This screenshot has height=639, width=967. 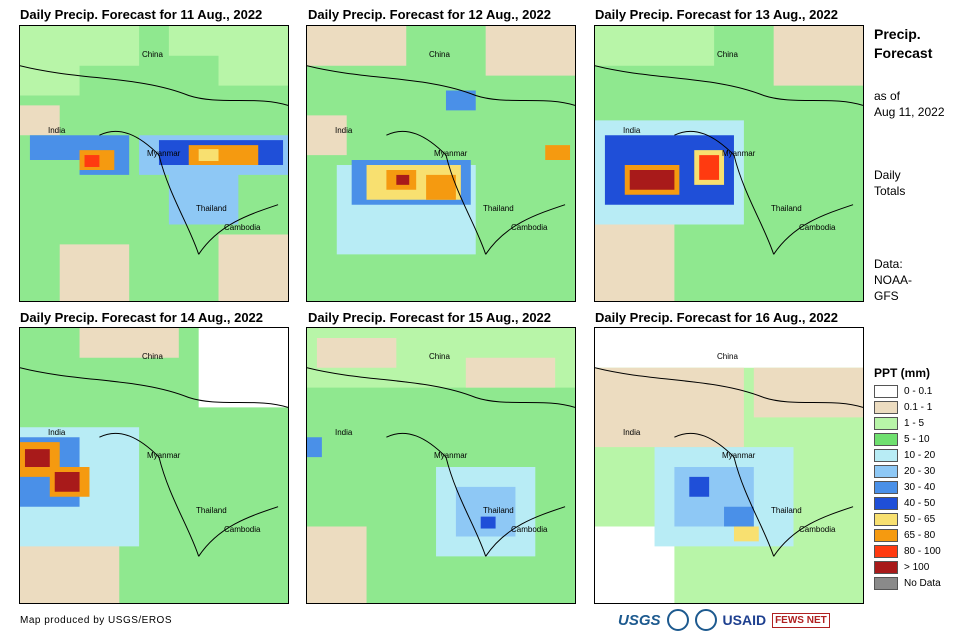 What do you see at coordinates (888, 264) in the screenshot?
I see `data-label: Data:` at bounding box center [888, 264].